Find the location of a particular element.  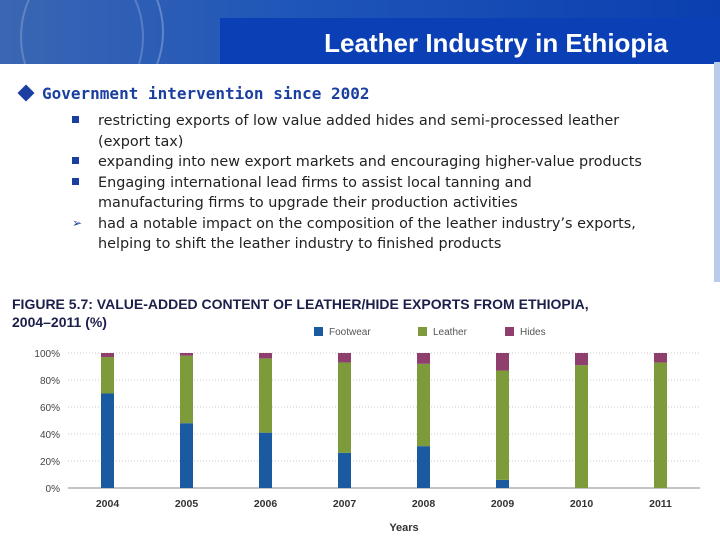

bar-footwear-2007 is located at coordinates (344, 470).